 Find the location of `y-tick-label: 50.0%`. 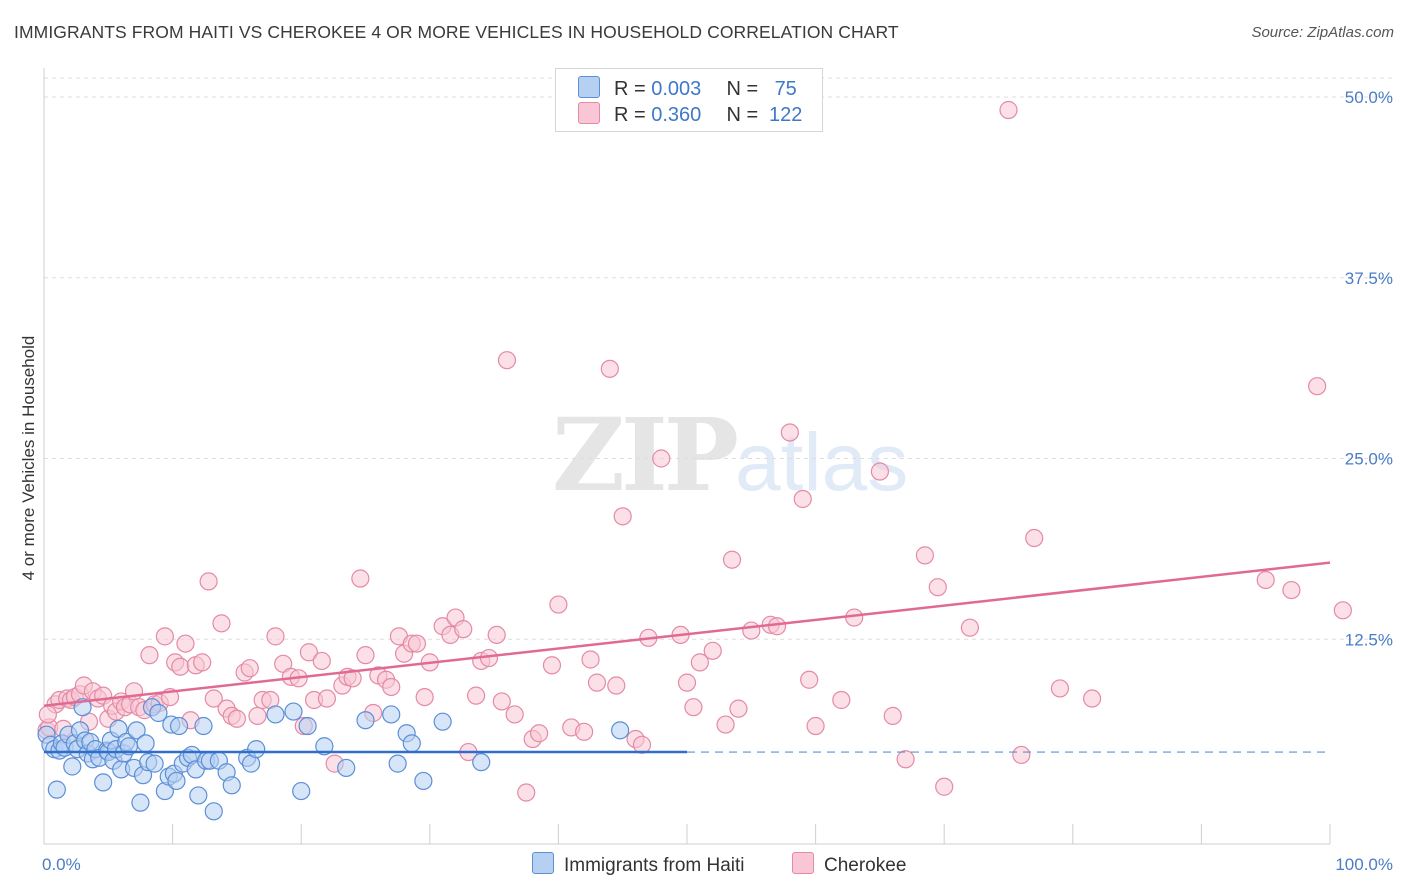

y-tick-label: 50.0% is located at coordinates (1369, 97).